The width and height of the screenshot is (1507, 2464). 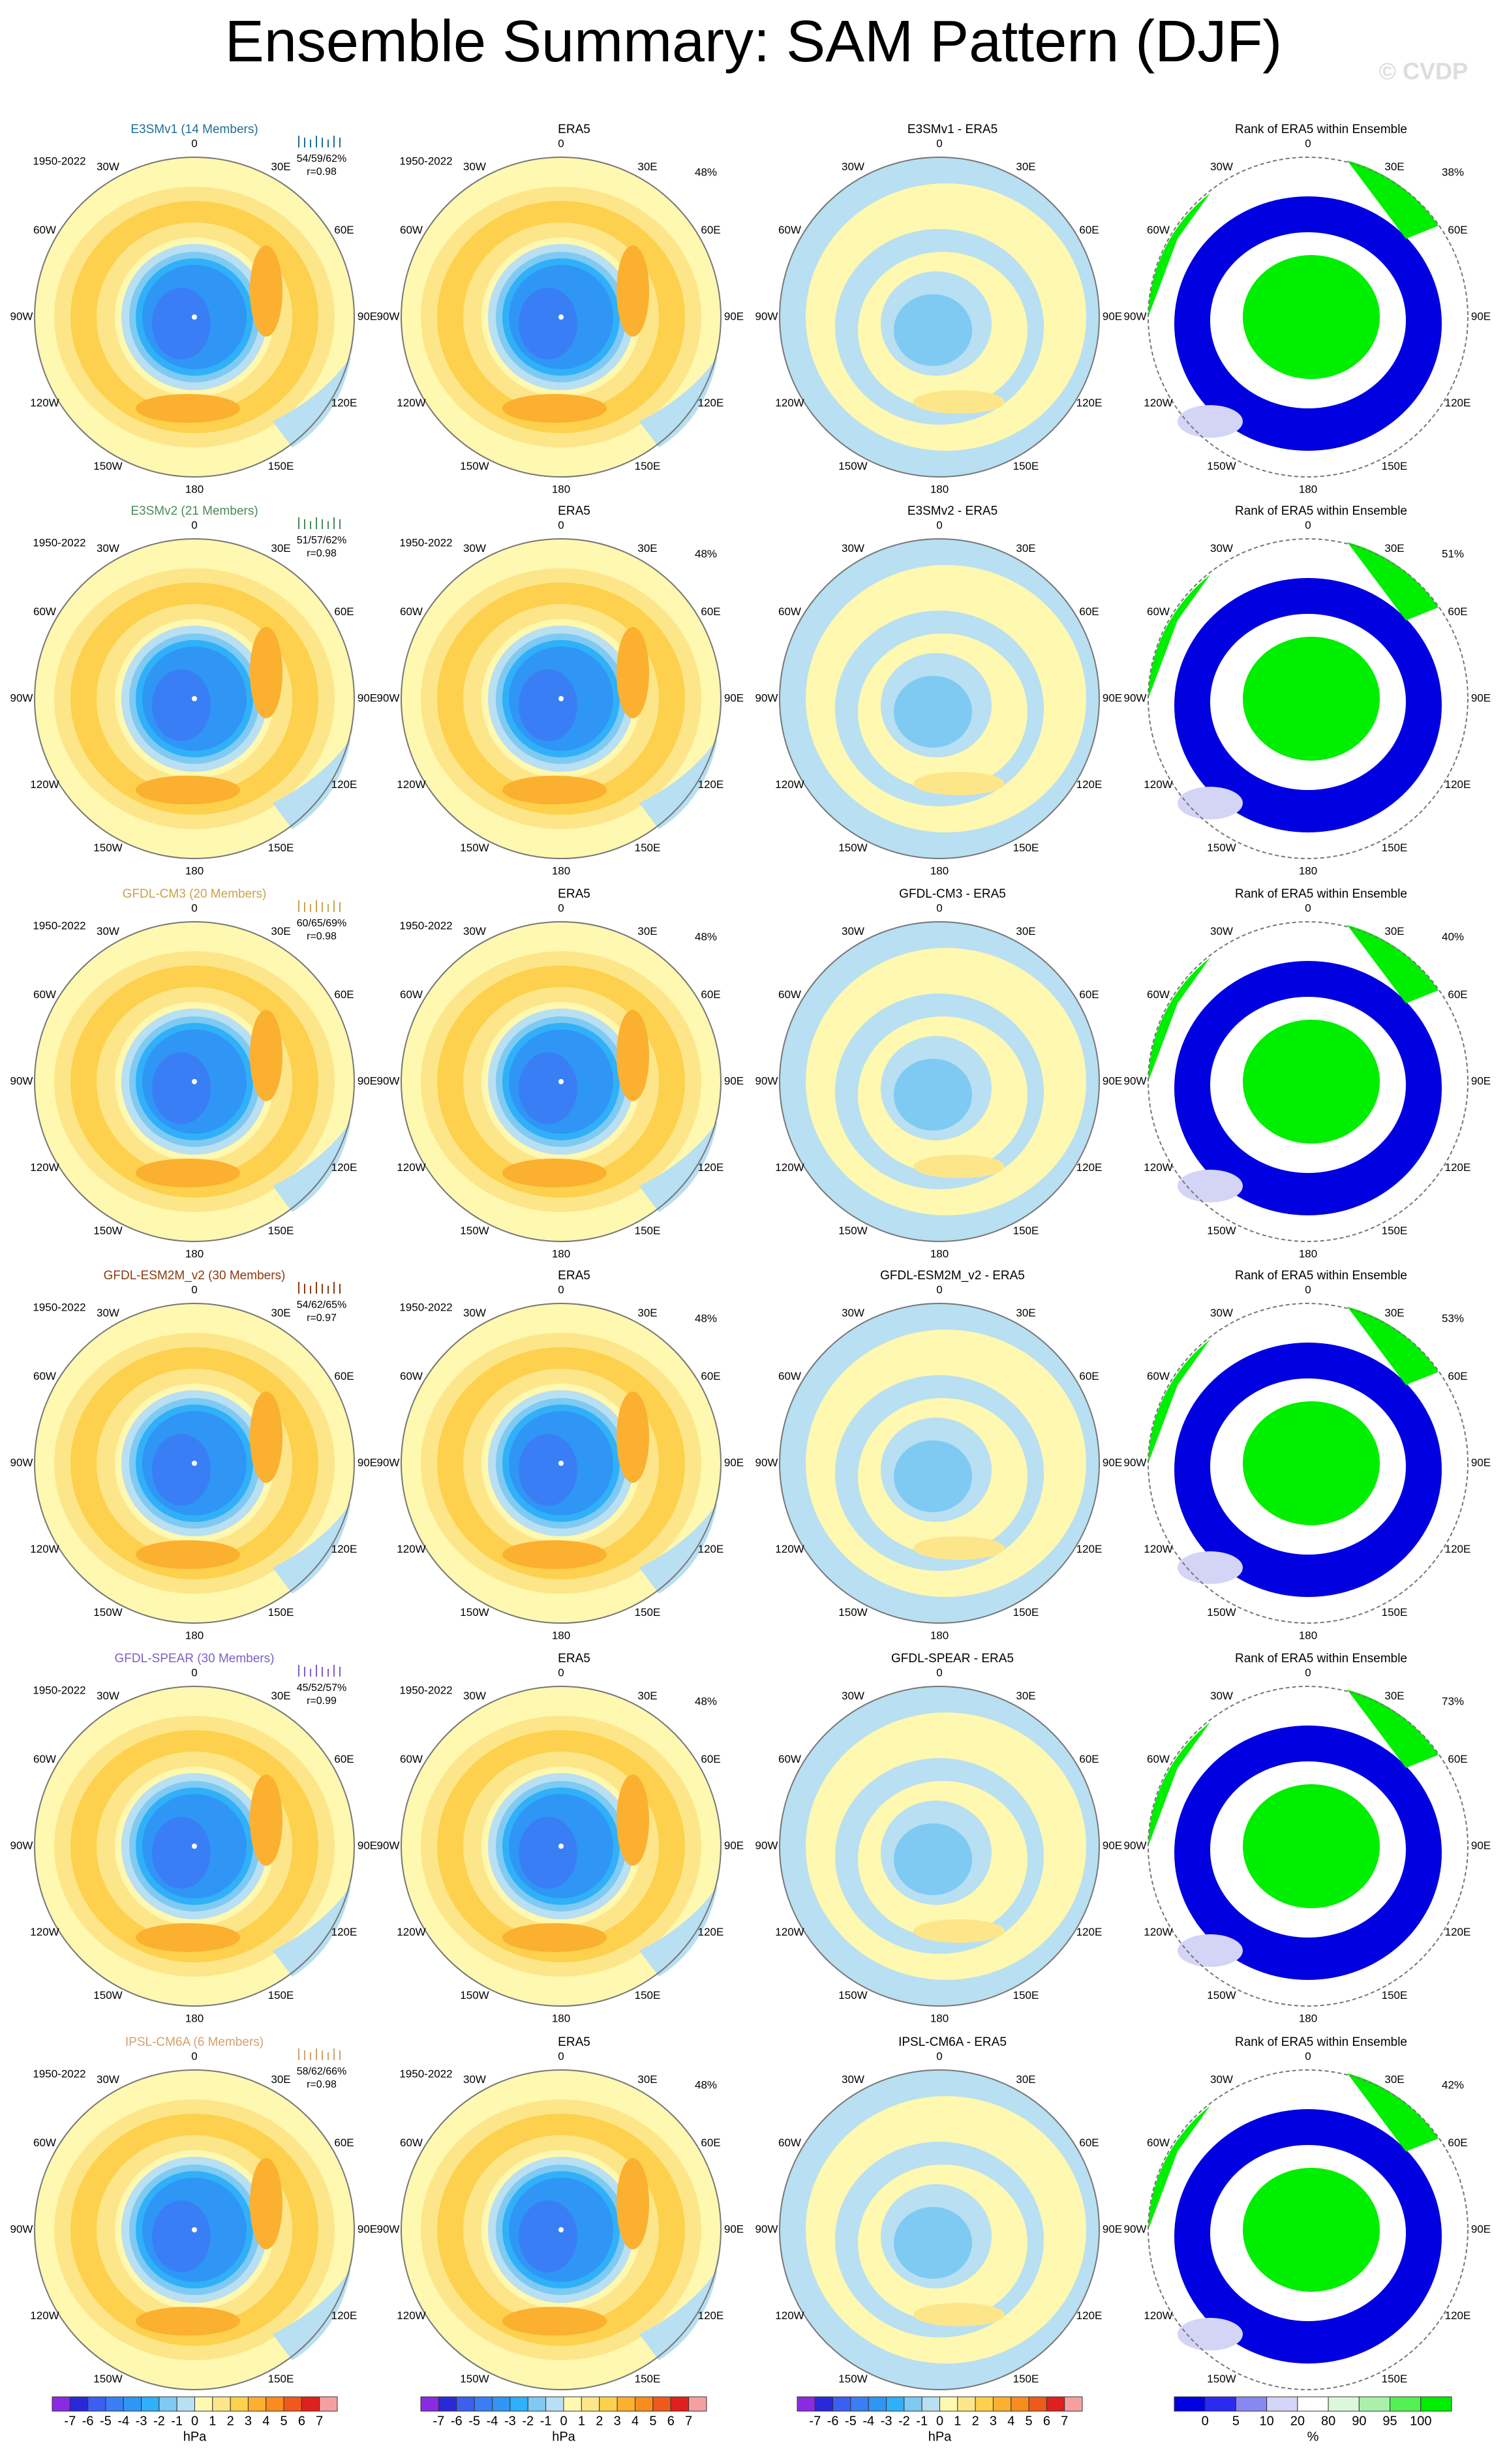 What do you see at coordinates (322, 924) in the screenshot?
I see `pattern-stats: 60/65/69%` at bounding box center [322, 924].